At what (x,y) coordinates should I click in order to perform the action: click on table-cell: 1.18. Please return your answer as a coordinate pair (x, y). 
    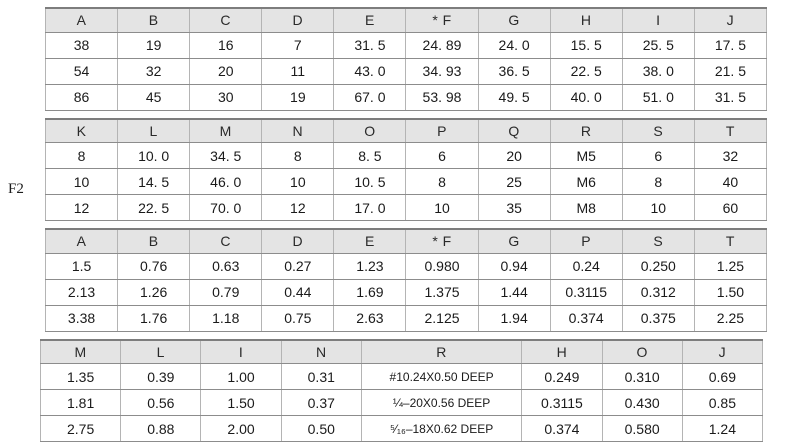
    Looking at the image, I should click on (226, 318).